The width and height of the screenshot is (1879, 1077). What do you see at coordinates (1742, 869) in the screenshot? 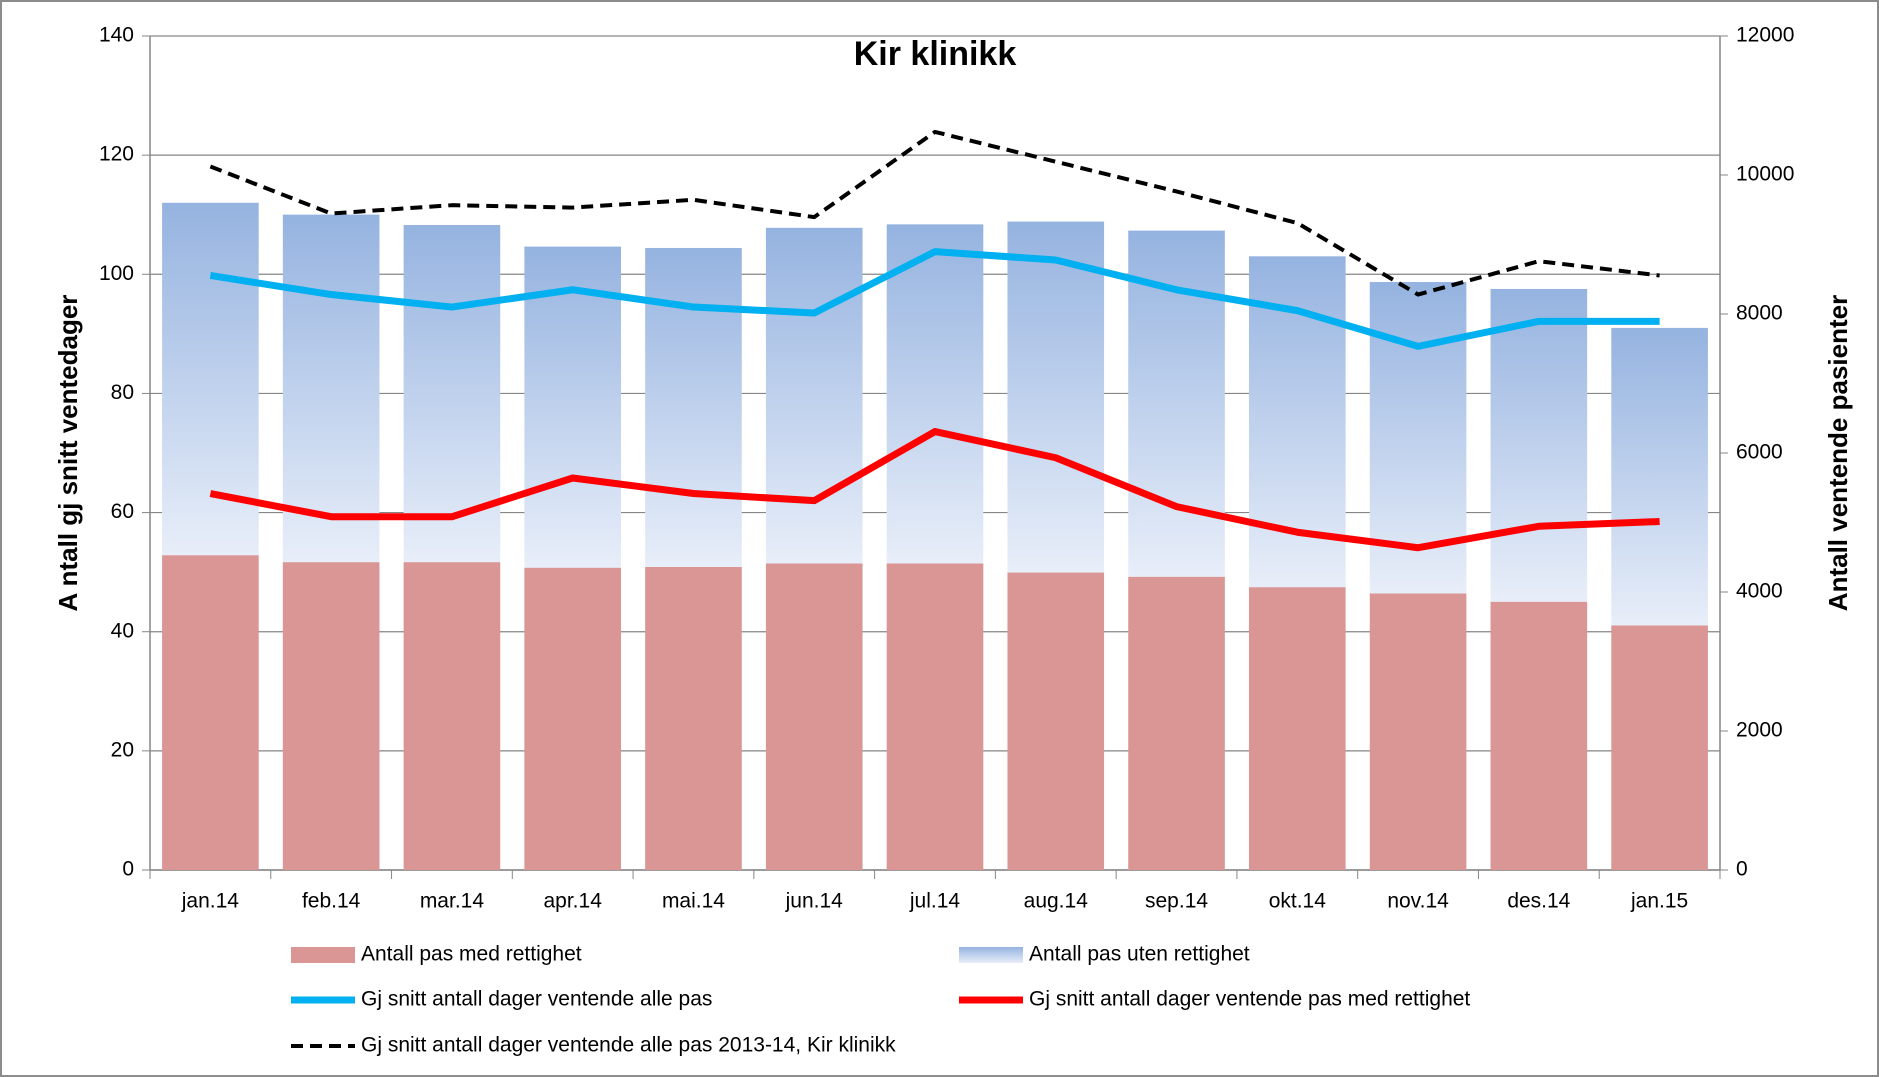
I see `y2-tick-label: 0` at bounding box center [1742, 869].